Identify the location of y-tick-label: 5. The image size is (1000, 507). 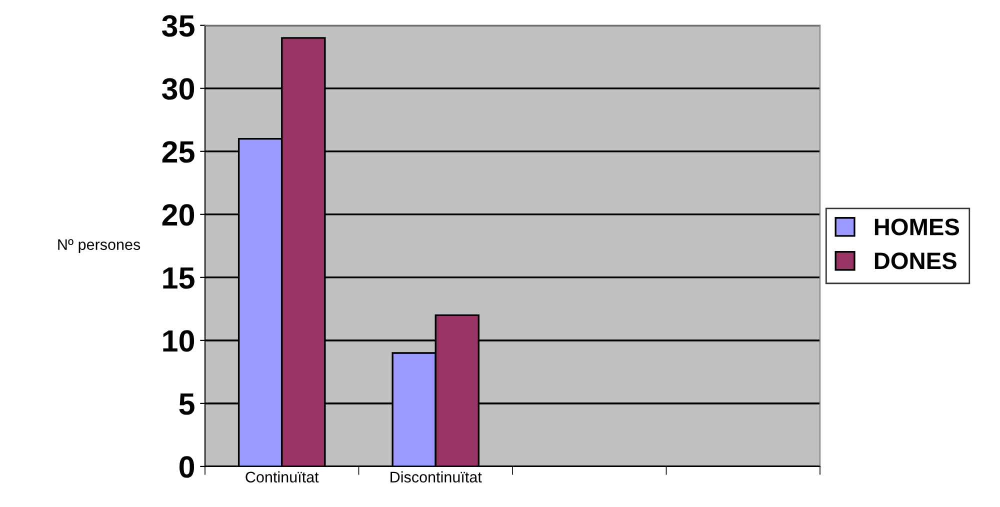
(186, 404).